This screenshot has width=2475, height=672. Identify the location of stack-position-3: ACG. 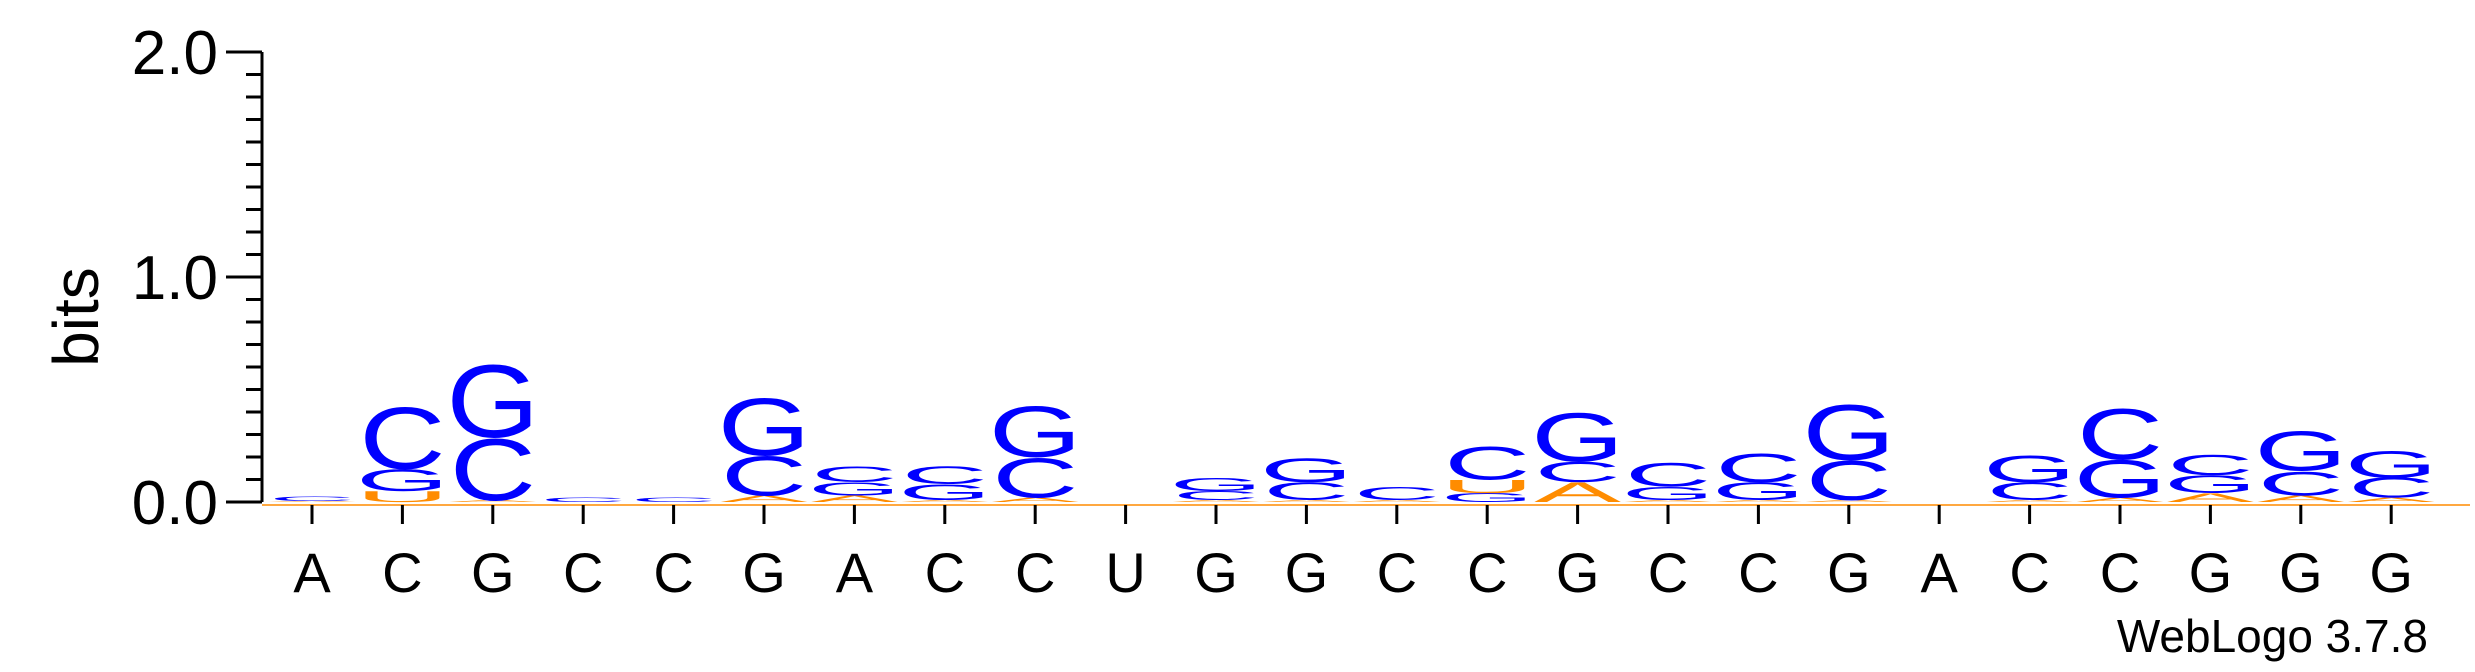
(492, 431).